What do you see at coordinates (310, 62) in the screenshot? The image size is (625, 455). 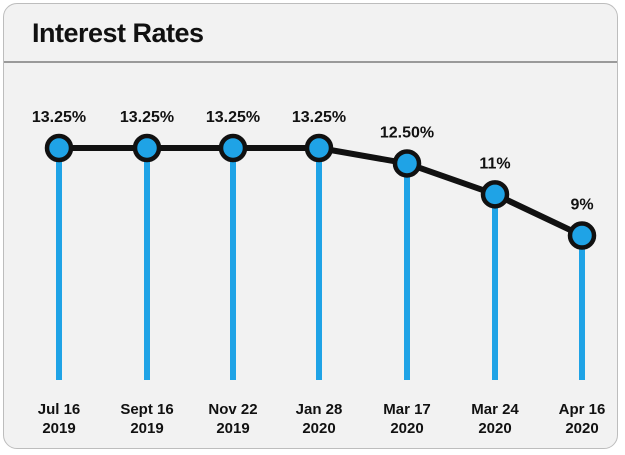 I see `title-divider` at bounding box center [310, 62].